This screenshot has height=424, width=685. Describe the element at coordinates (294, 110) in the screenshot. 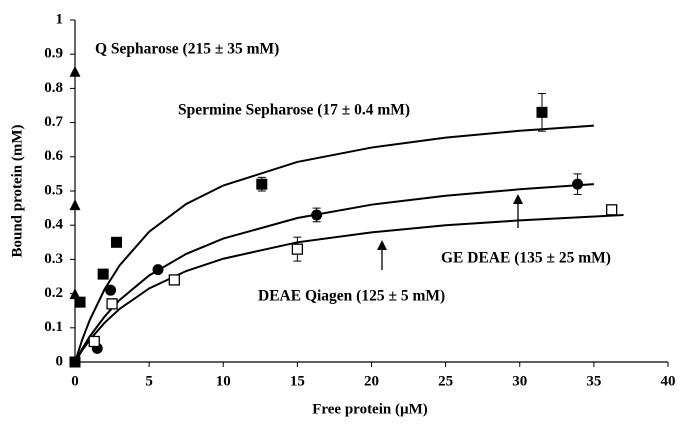

I see `series-label: Spermine Sepharose (17 ± 0.4 mM)` at that location.